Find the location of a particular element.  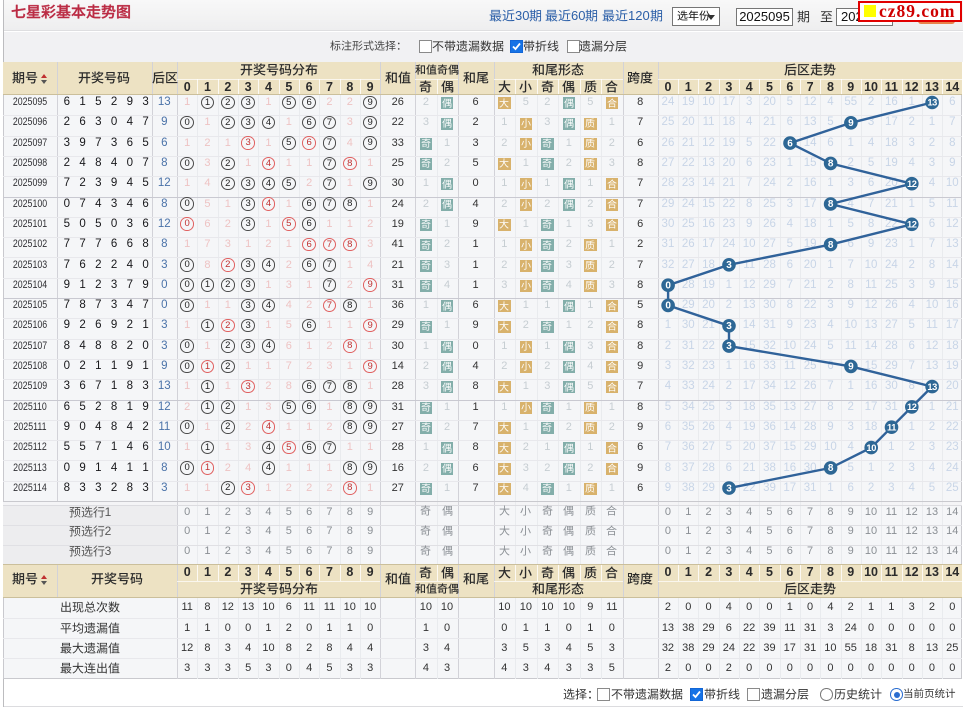

svg-text: 11 is located at coordinates (891, 427).